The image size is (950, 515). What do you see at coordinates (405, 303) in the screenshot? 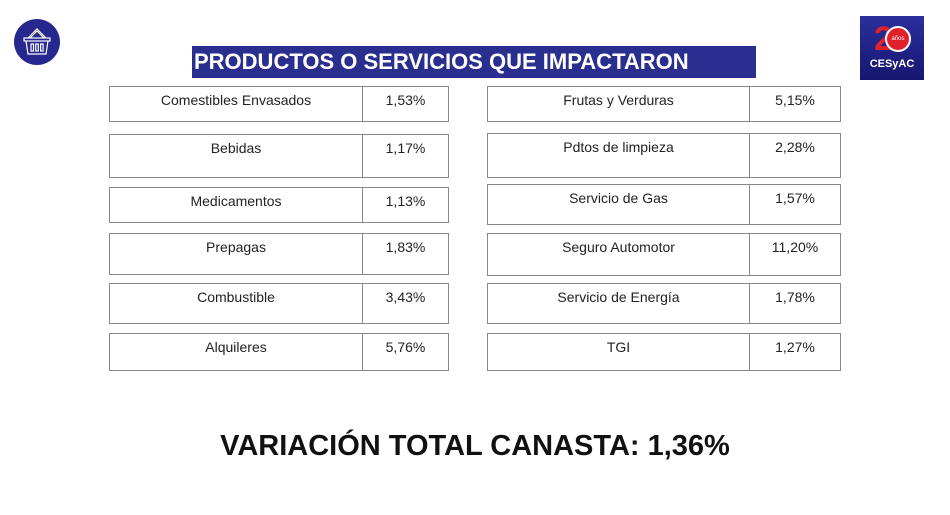
I see `left-row-value: 3,43%` at bounding box center [405, 303].